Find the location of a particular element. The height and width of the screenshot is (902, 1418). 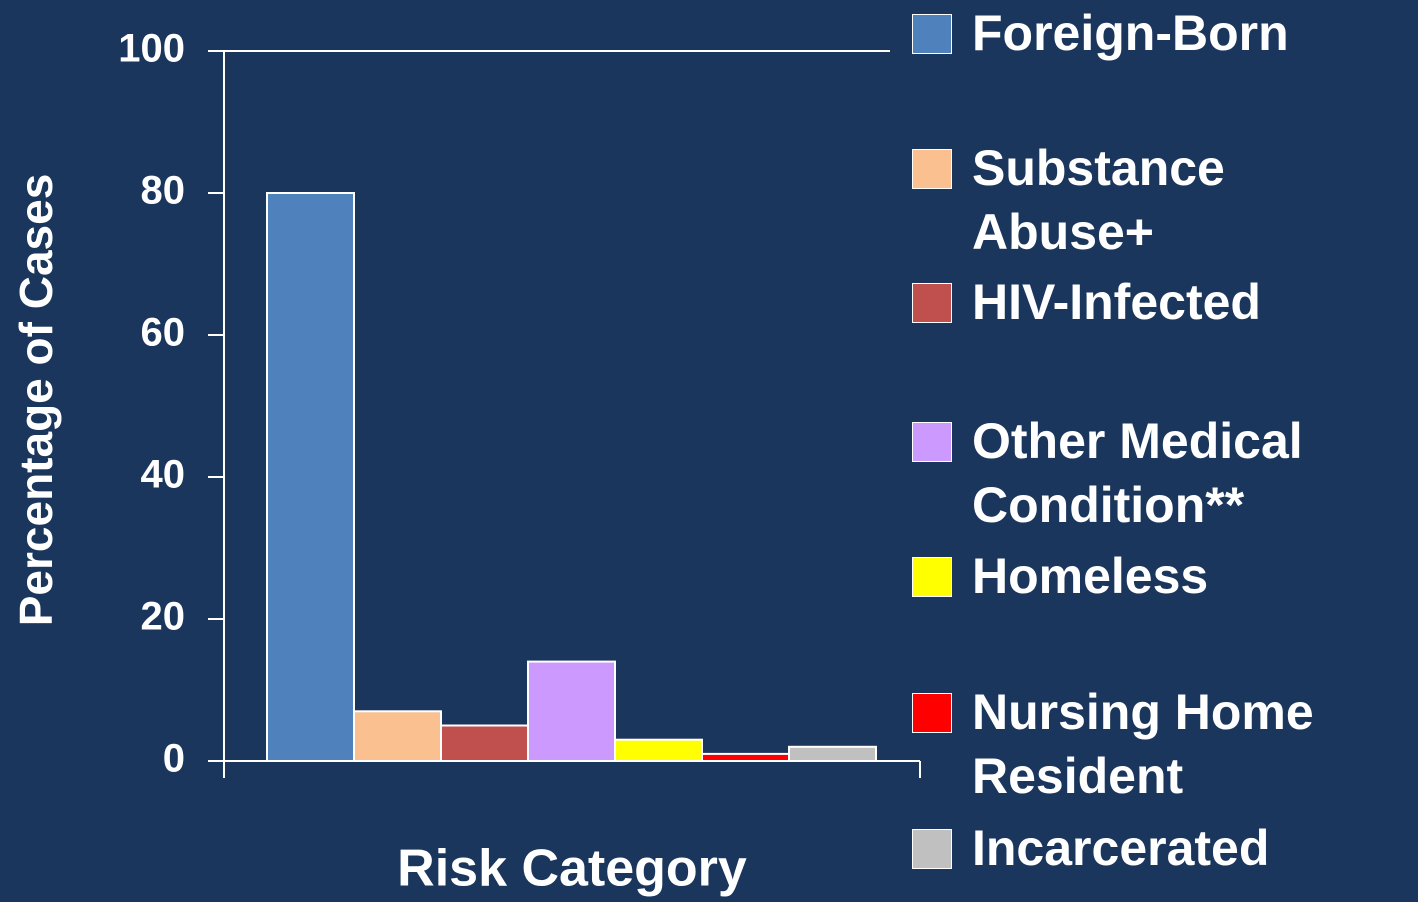

y-tick-label: 40 is located at coordinates (163, 475).